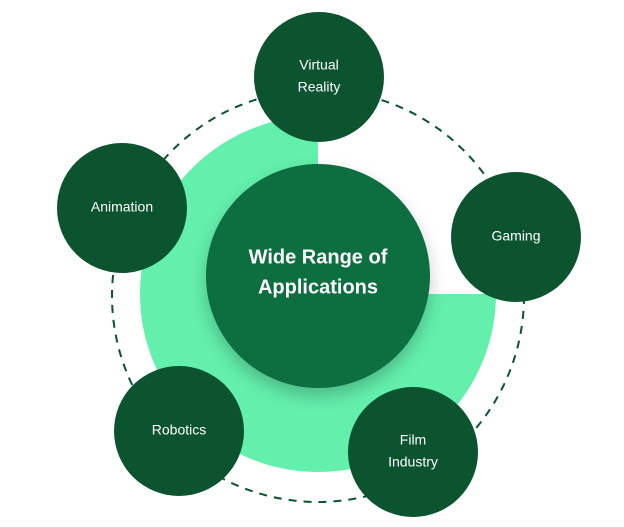 The image size is (624, 528). I want to click on center-title-line2: Applications, so click(318, 287).